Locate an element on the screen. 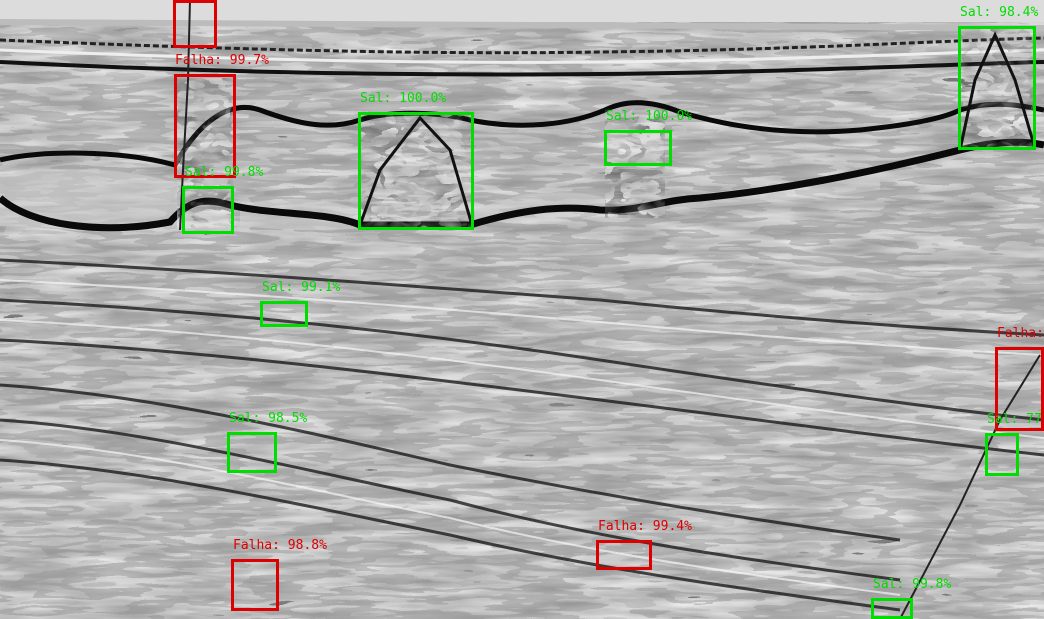  falha-994-box is located at coordinates (624, 555).